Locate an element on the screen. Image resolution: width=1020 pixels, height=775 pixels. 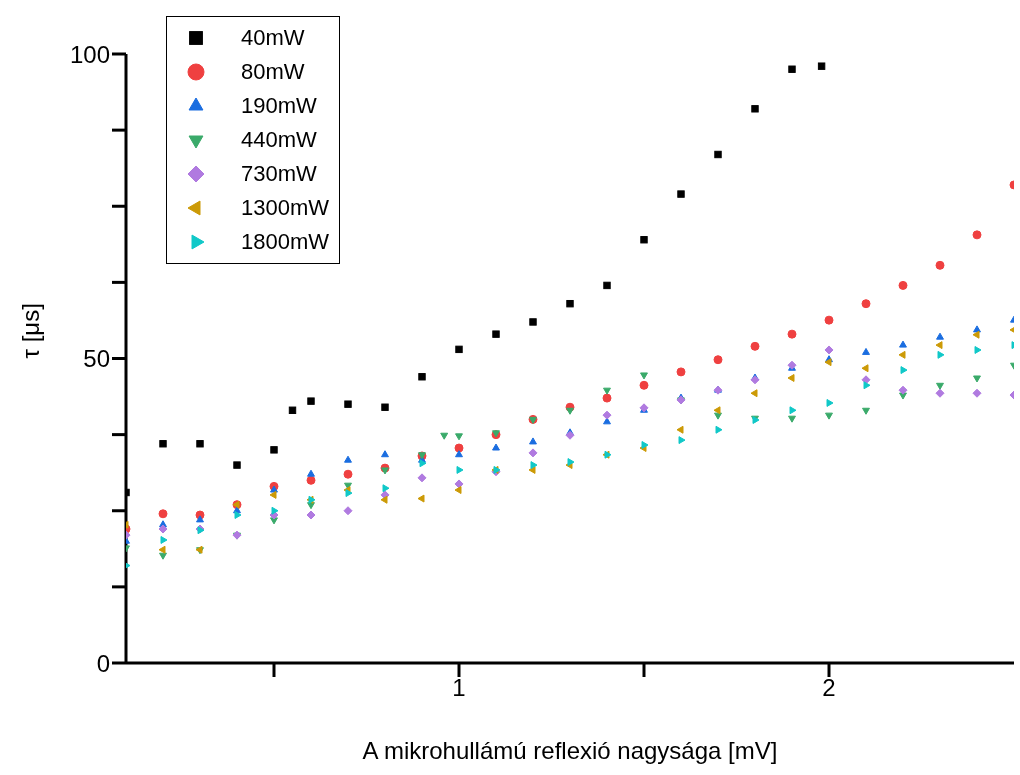
legend-label: 440mW is located at coordinates (279, 140).